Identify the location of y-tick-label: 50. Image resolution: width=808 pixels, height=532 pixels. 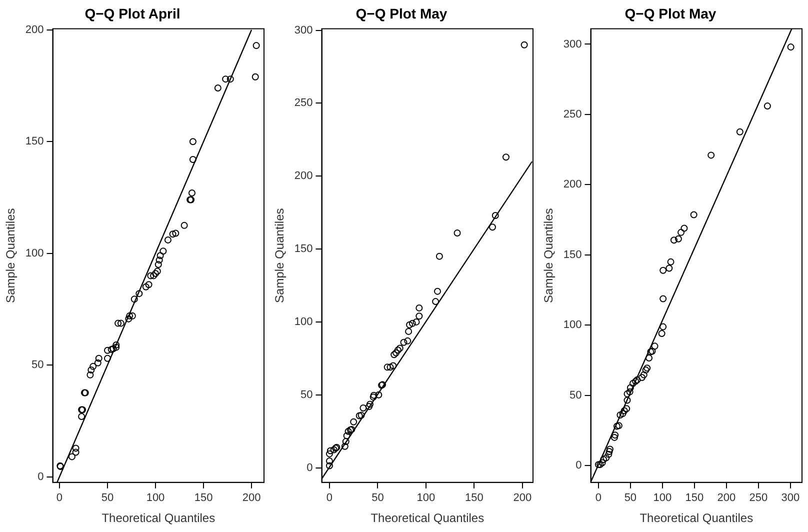
(38, 365).